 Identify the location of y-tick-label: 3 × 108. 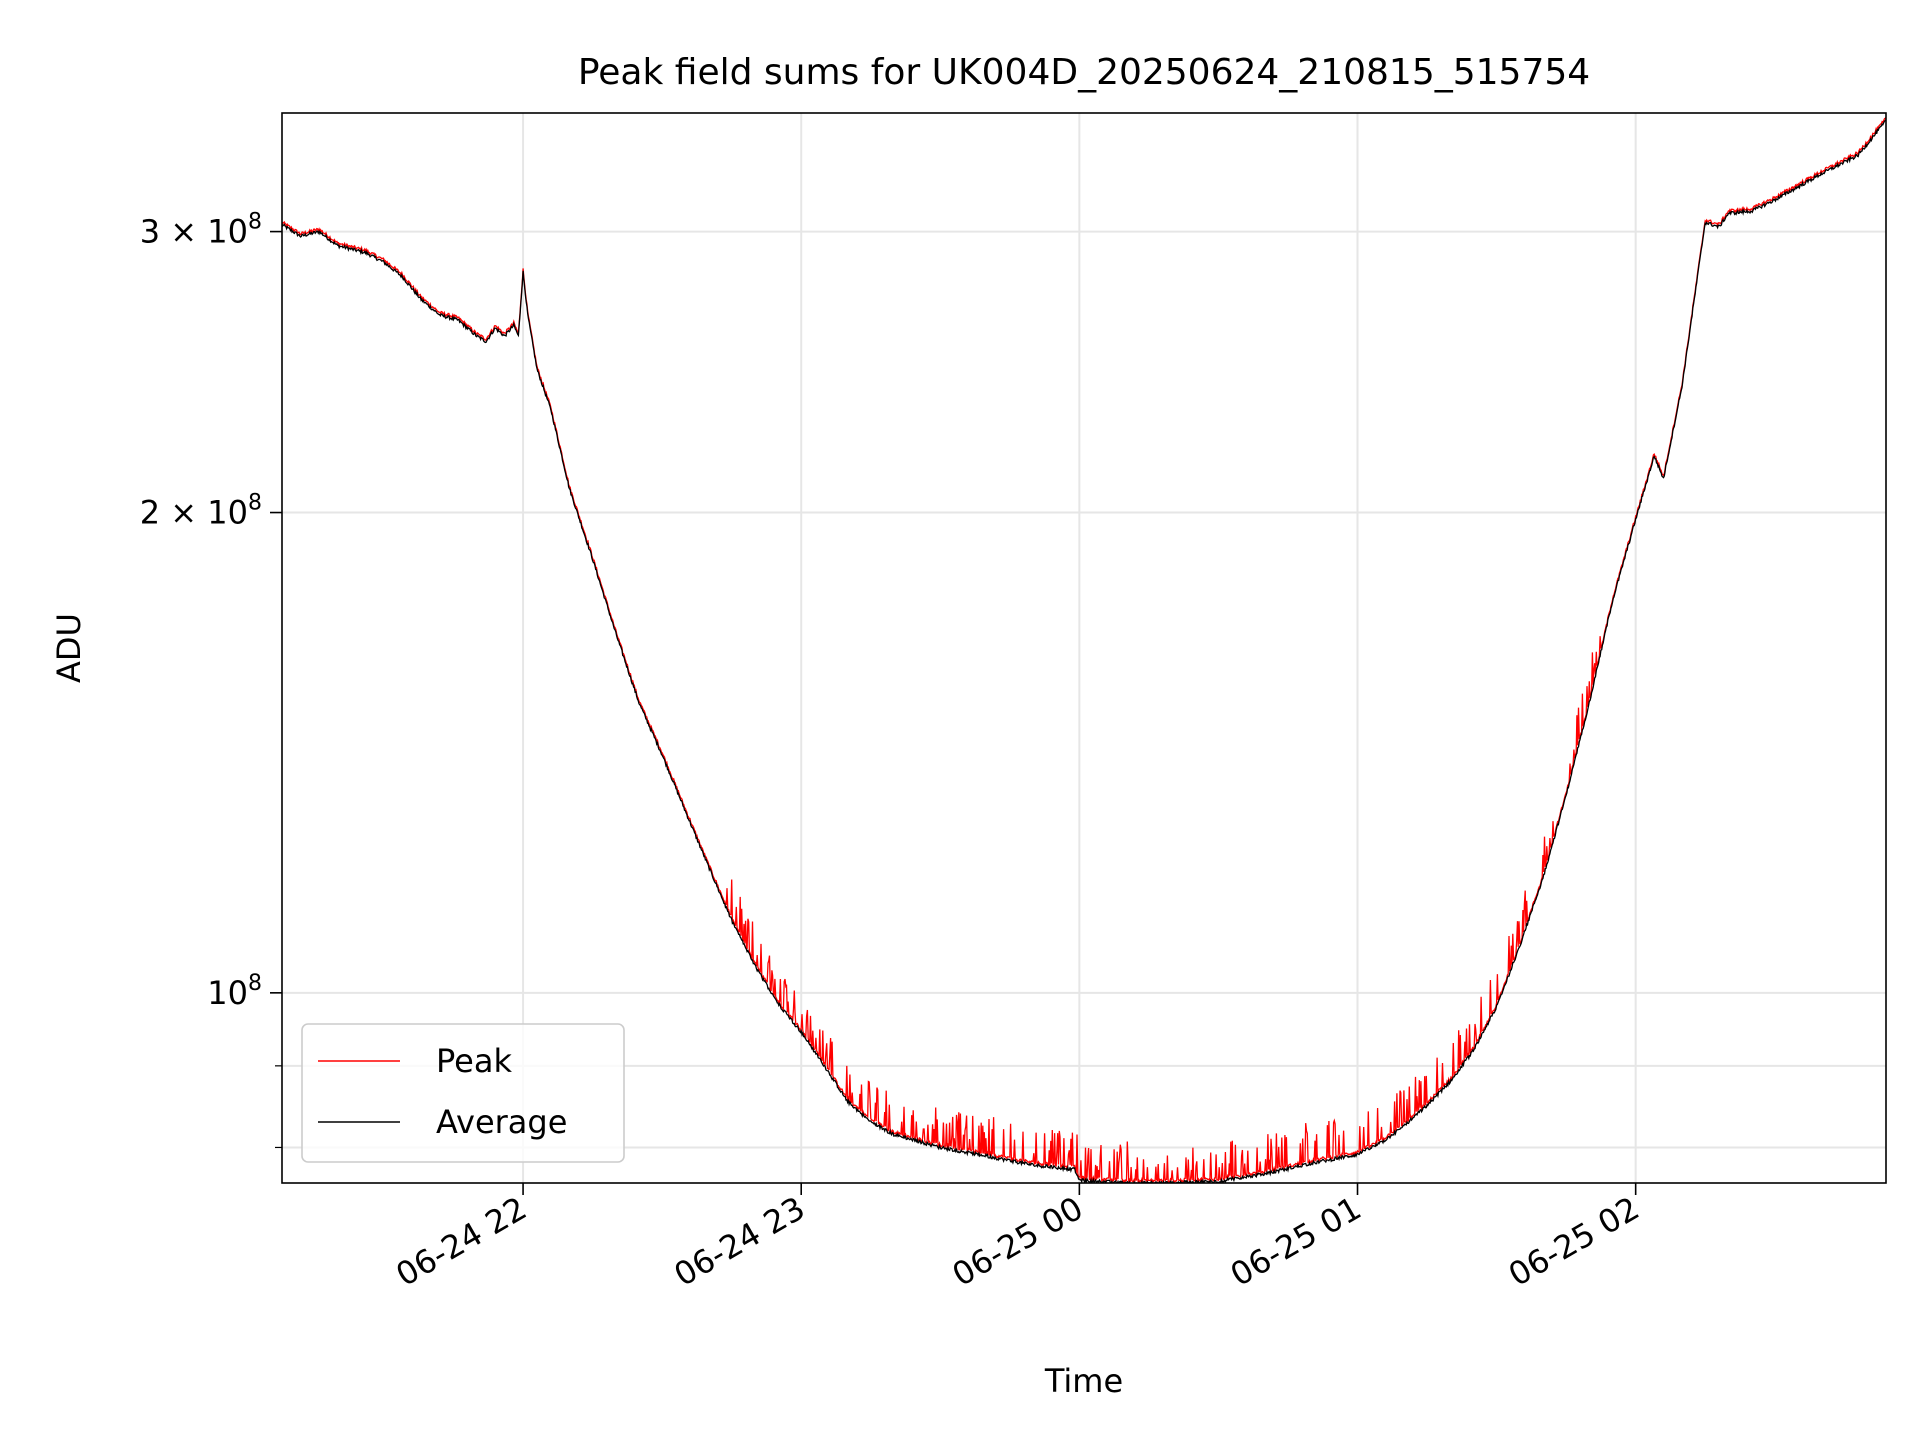
(201, 230).